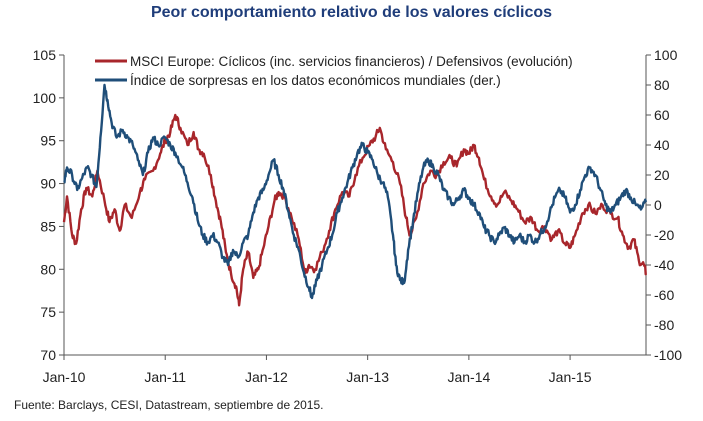 This screenshot has height=421, width=703. Describe the element at coordinates (45, 55) in the screenshot. I see `left-tick-label: 105` at that location.